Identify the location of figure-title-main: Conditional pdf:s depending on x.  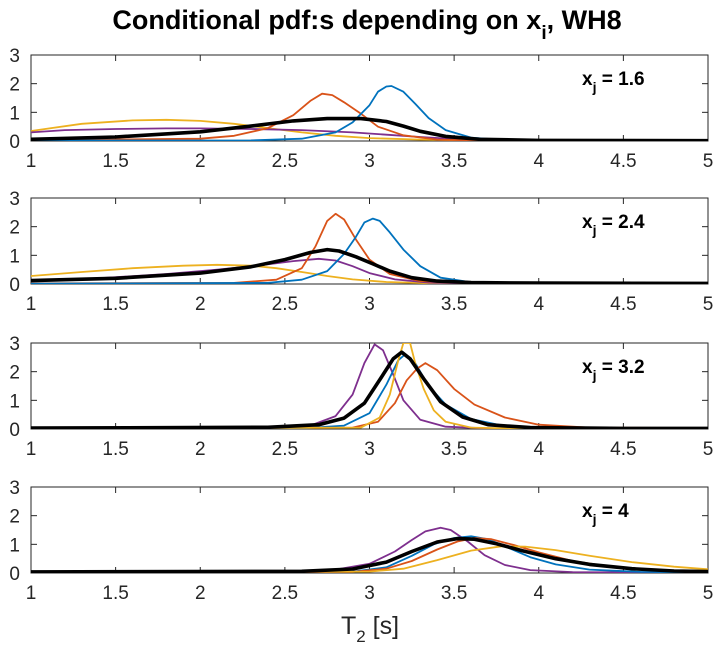
(326, 20).